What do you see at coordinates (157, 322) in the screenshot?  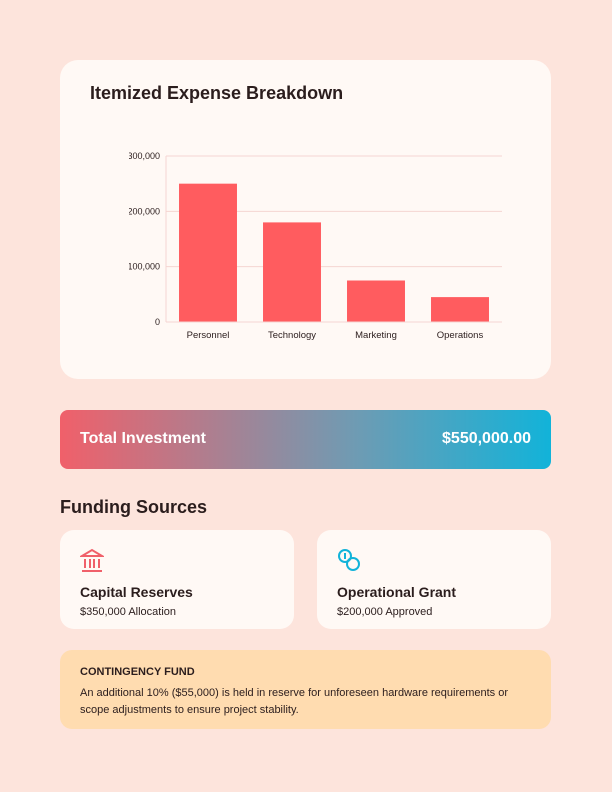 I see `y-tick-label: 0` at bounding box center [157, 322].